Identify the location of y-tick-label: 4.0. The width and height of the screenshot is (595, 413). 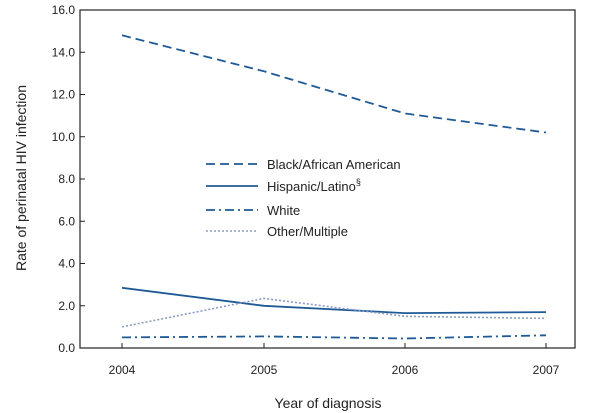
(66, 264).